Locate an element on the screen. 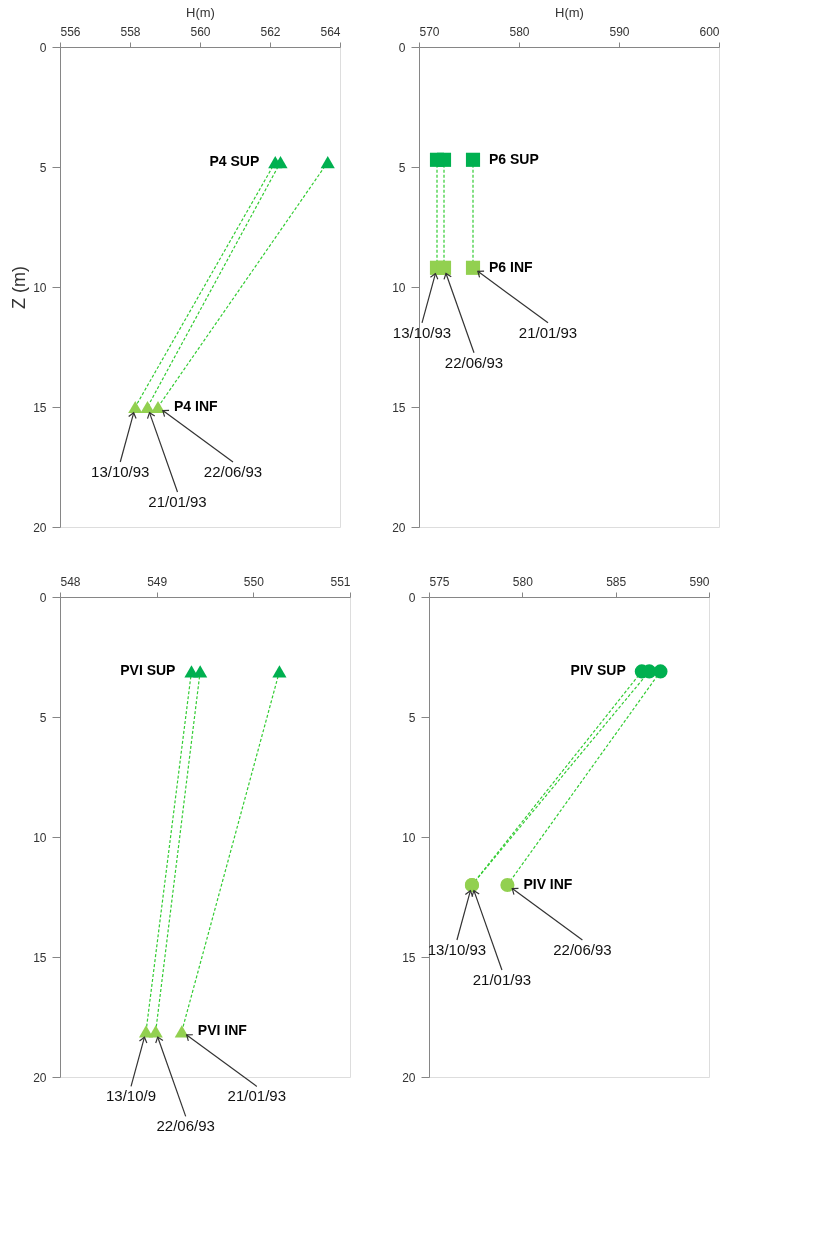 The width and height of the screenshot is (839, 1254). series-label: PVI SUP is located at coordinates (148, 670).